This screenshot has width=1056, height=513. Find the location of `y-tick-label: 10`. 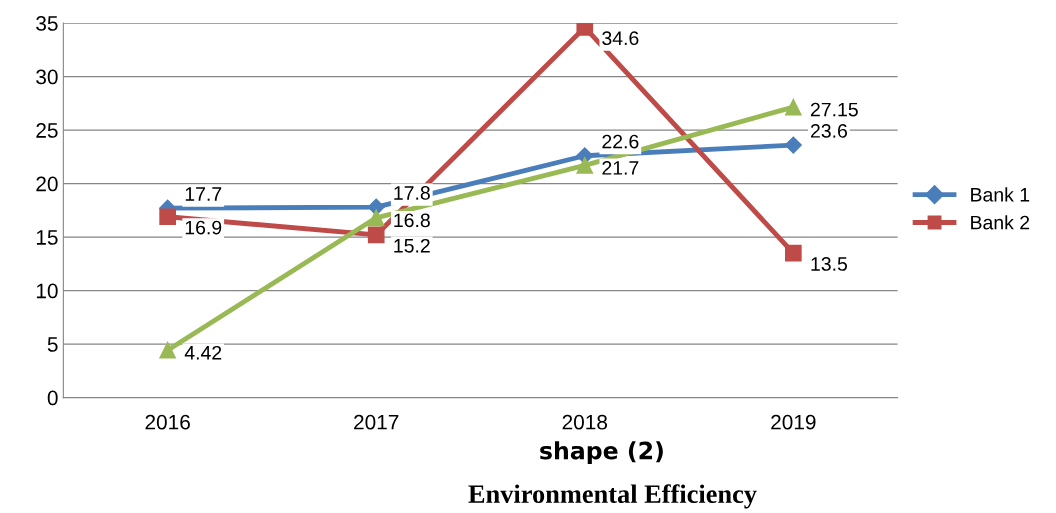

y-tick-label: 10 is located at coordinates (47, 291).